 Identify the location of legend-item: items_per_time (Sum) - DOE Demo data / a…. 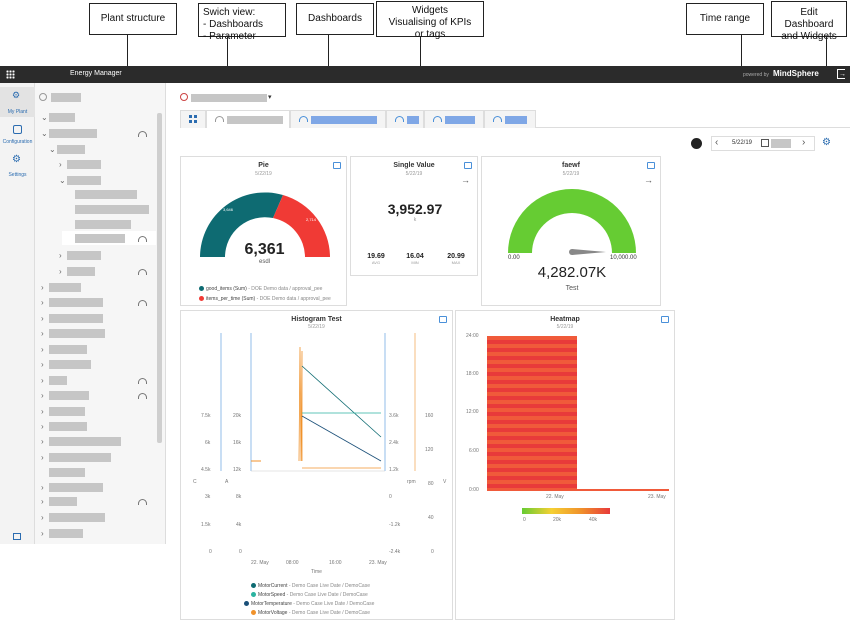
(265, 299).